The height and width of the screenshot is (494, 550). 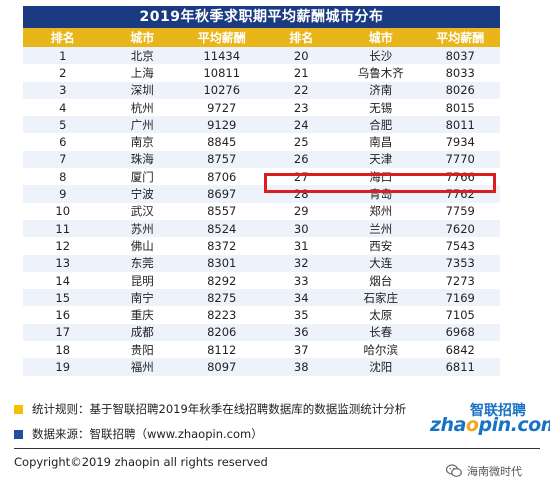 What do you see at coordinates (381, 332) in the screenshot?
I see `cell-city-2: 长春` at bounding box center [381, 332].